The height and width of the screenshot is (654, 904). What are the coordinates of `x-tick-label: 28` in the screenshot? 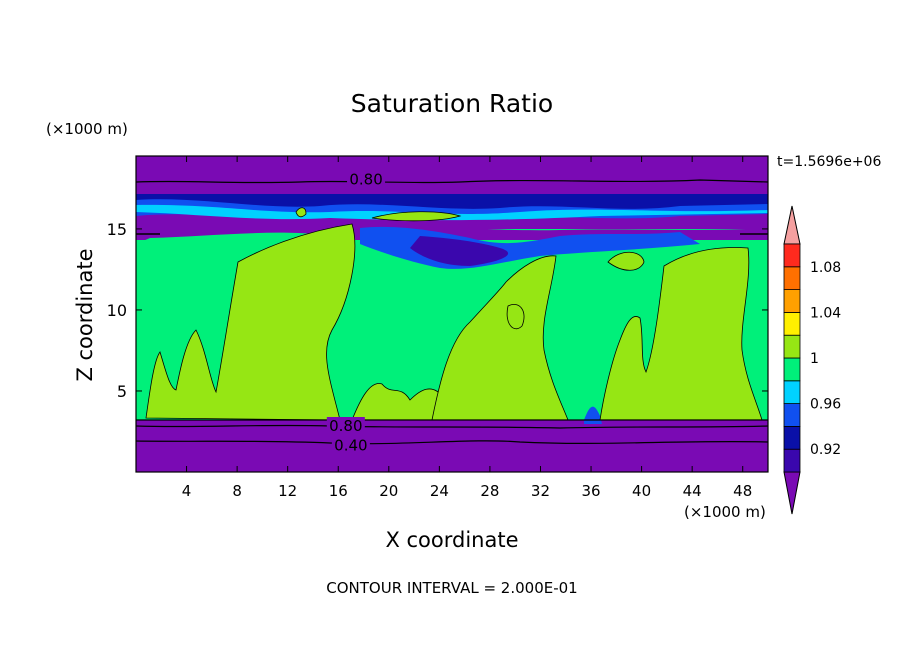 It's located at (489, 491).